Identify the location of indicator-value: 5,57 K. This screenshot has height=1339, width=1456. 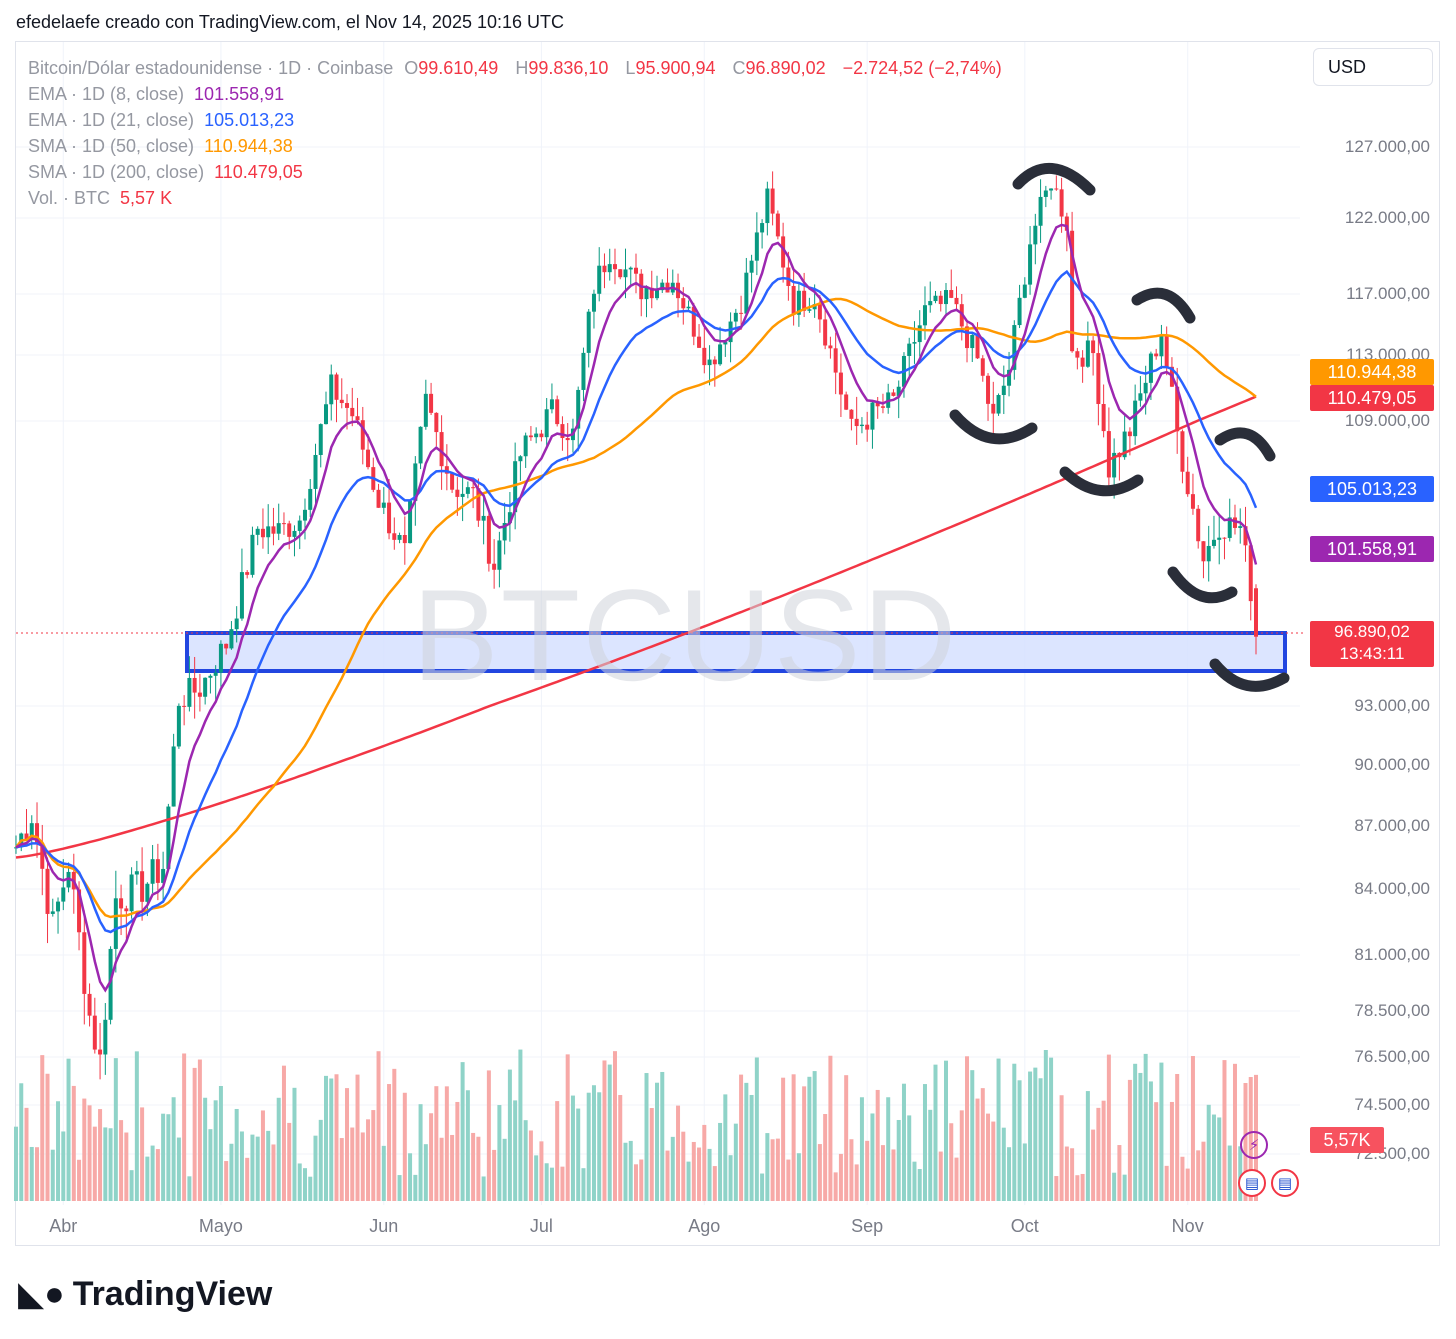
(146, 198).